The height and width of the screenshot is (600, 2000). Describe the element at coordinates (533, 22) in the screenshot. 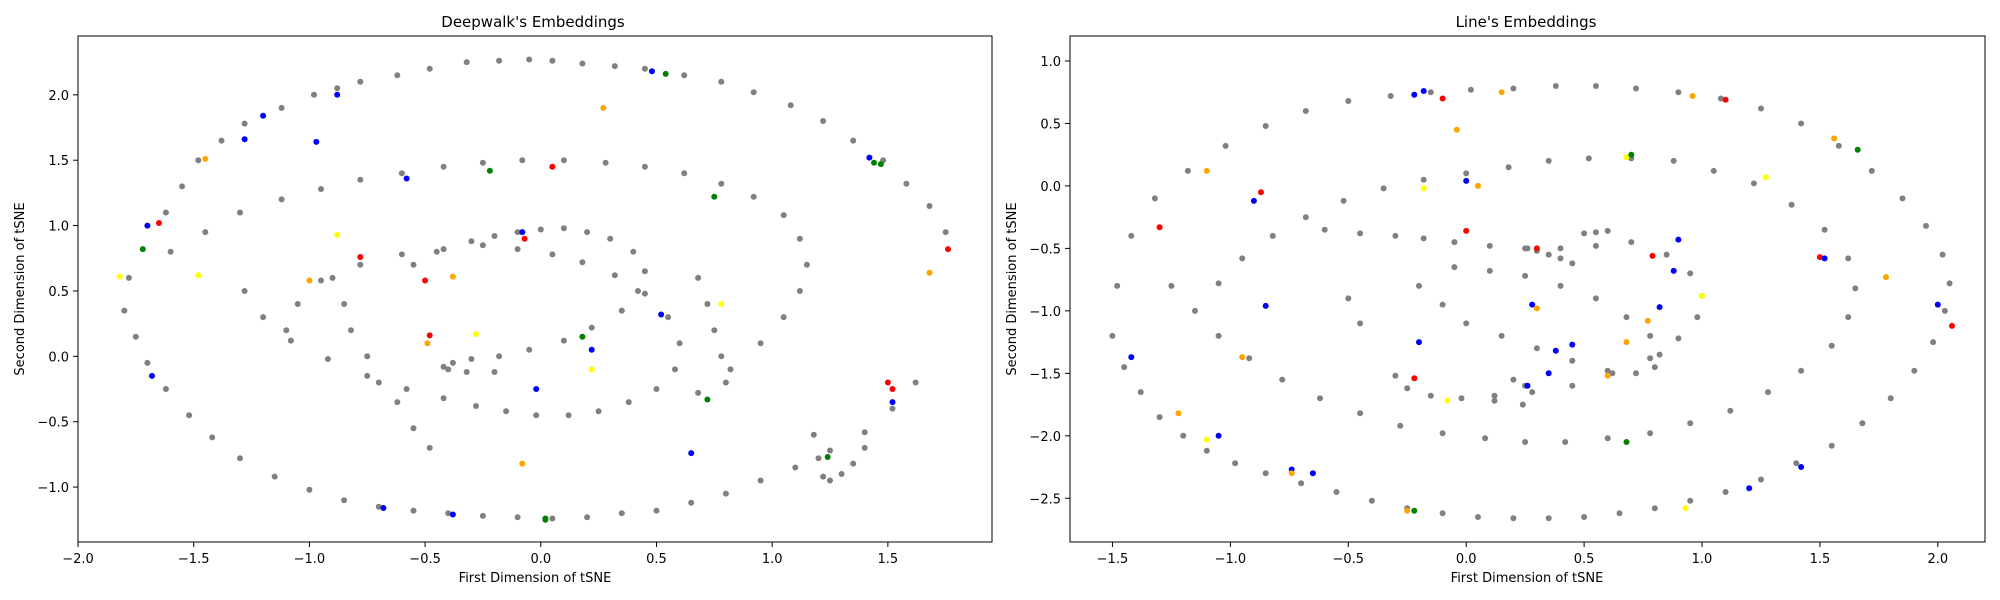

I see `chart-title: Deepwalk's Embeddings` at that location.